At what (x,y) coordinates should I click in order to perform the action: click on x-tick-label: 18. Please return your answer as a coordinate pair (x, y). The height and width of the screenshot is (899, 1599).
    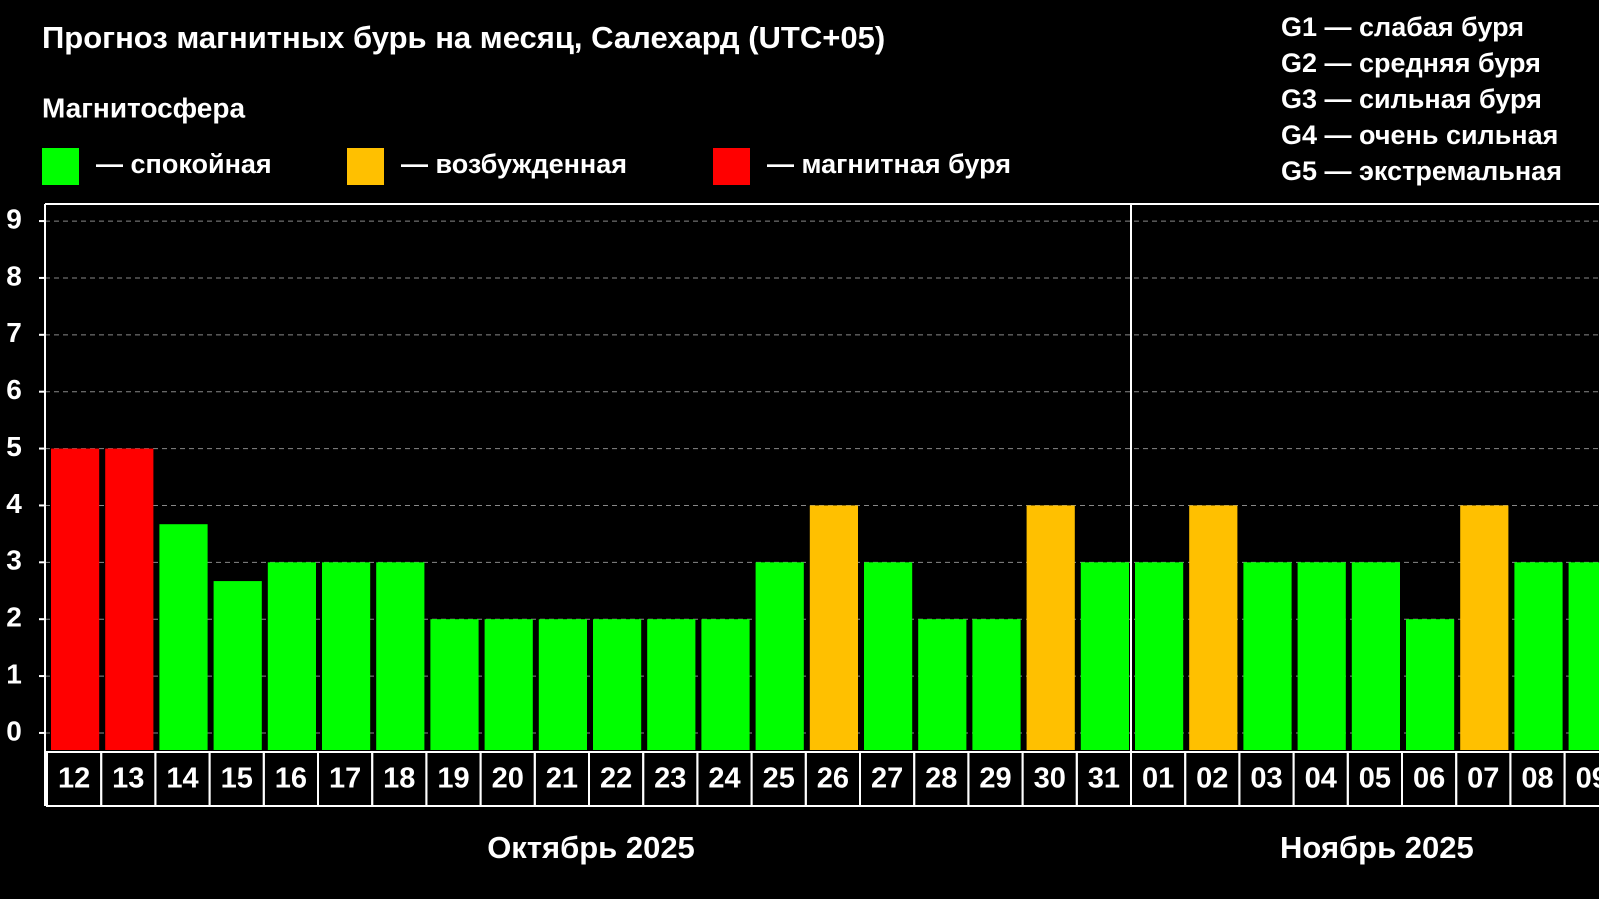
    Looking at the image, I should click on (399, 779).